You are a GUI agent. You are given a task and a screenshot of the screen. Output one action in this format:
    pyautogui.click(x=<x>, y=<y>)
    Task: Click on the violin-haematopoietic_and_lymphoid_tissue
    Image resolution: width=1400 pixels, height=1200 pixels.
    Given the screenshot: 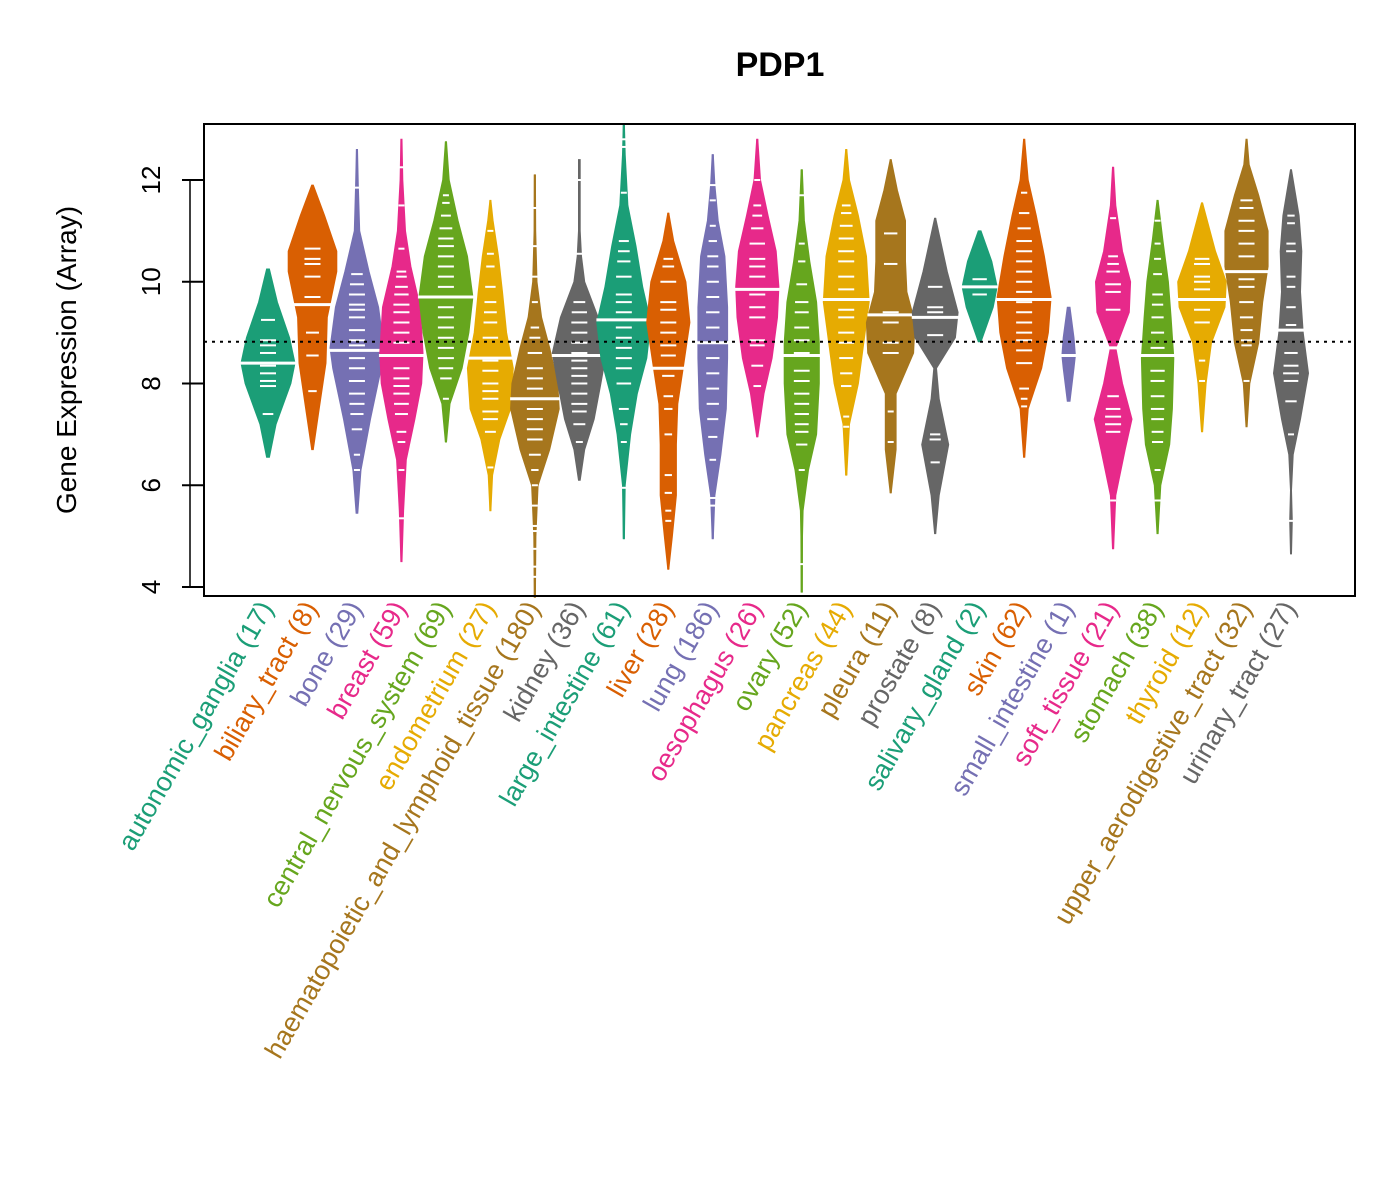 What is the action you would take?
    pyautogui.click(x=535, y=386)
    